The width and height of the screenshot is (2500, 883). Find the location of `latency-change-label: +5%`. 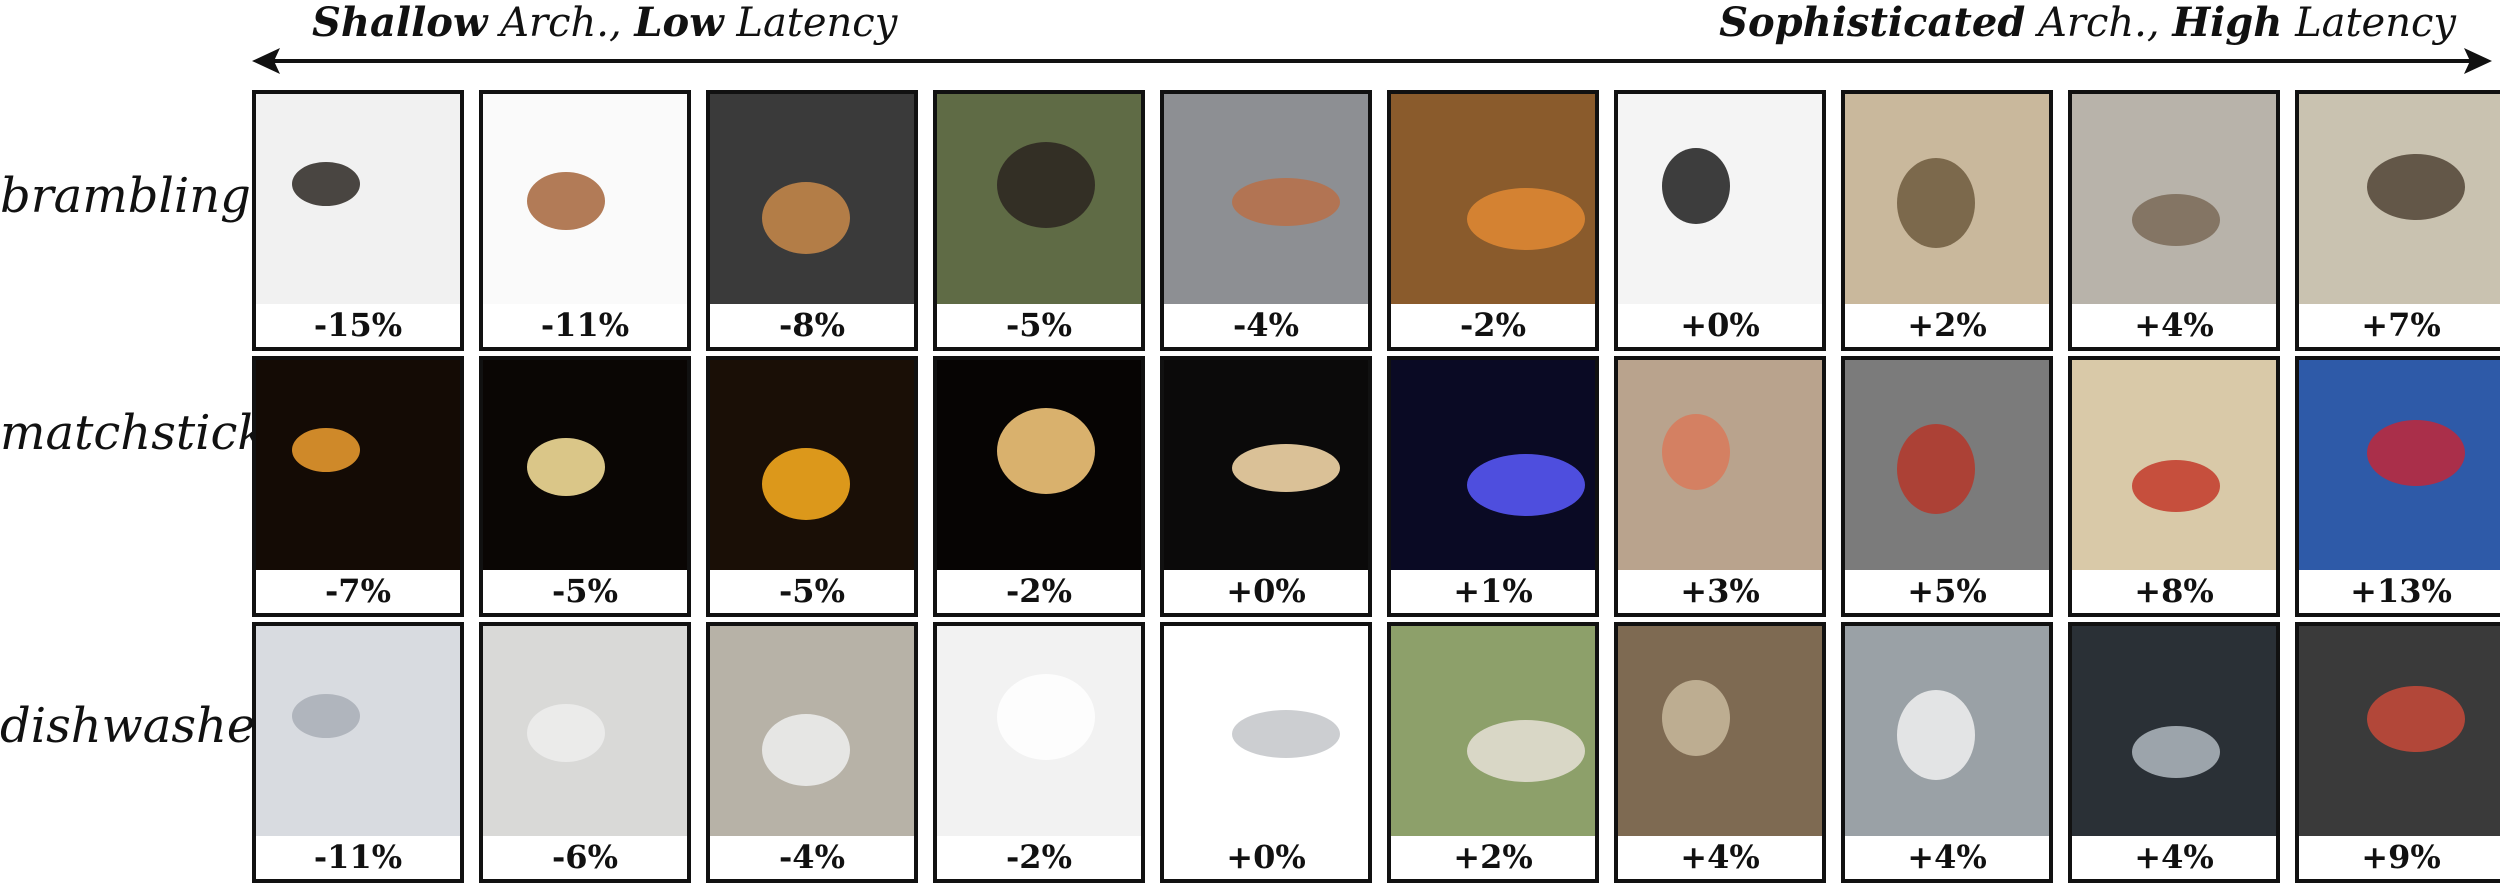

latency-change-label: +5% is located at coordinates (1947, 591).